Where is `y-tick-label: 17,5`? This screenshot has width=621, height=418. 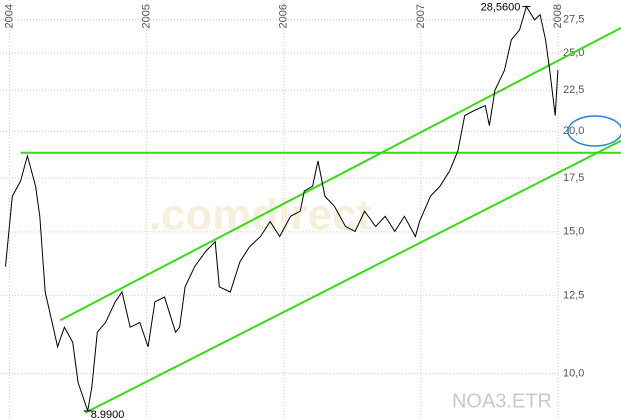 y-tick-label: 17,5 is located at coordinates (573, 178).